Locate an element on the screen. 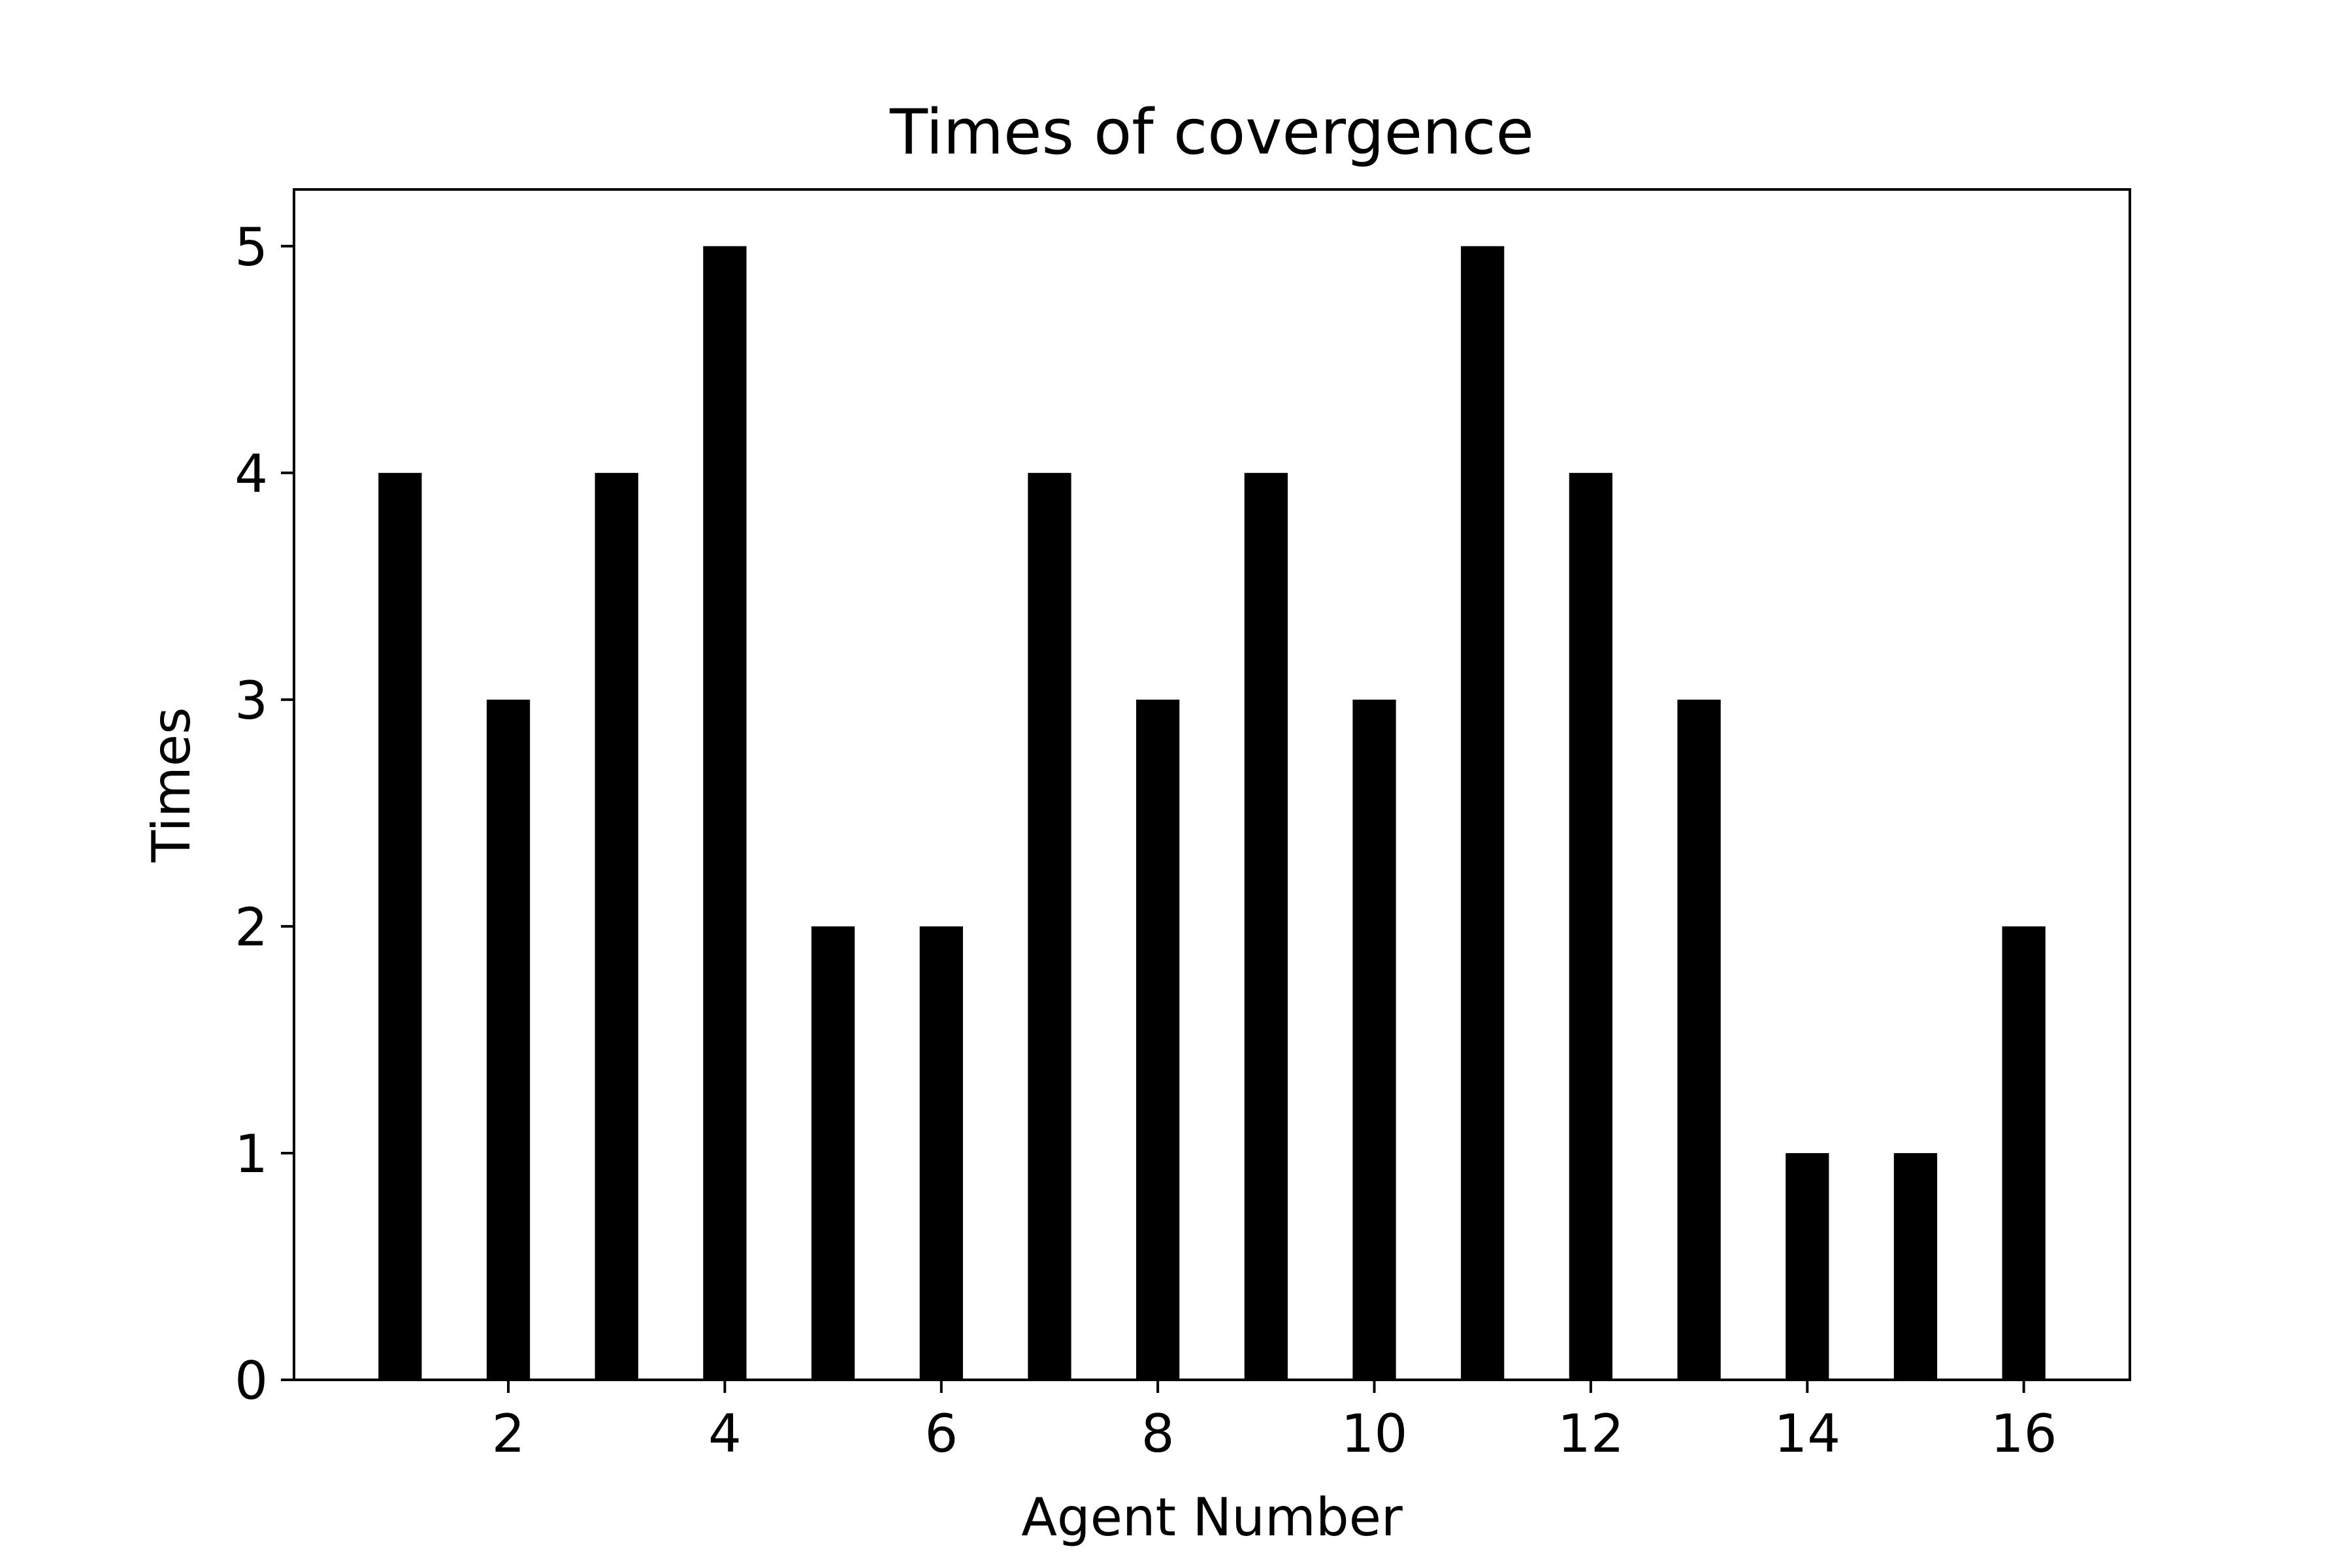 Image resolution: width=2352 pixels, height=1568 pixels. y-tick-label: 0 is located at coordinates (251, 1380).